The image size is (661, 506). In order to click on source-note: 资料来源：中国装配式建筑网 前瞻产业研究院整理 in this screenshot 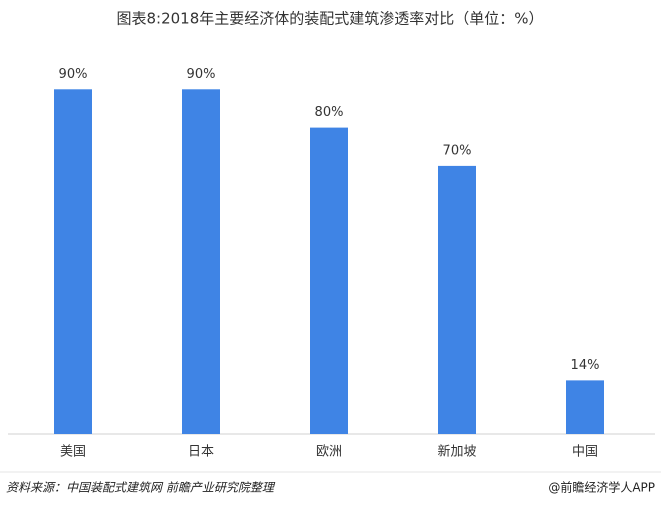, I will do `click(141, 488)`.